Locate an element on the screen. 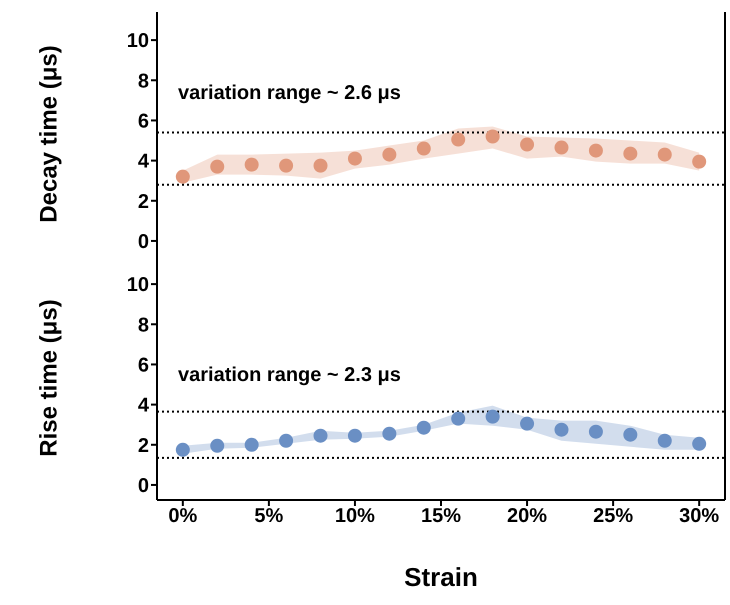  x-tick-label: 10% is located at coordinates (355, 516).